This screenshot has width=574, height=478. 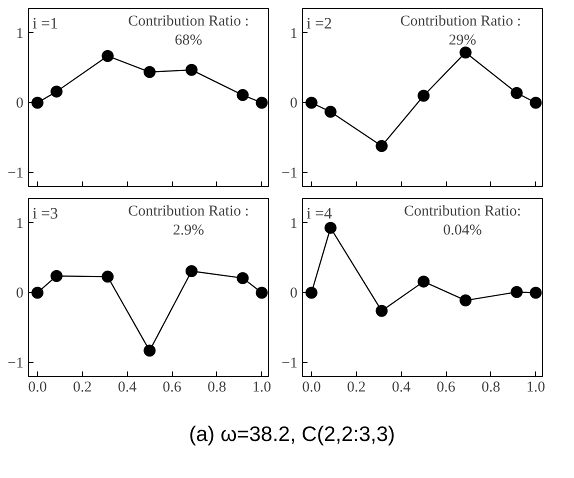 I want to click on annotation: i =1, so click(x=45, y=24).